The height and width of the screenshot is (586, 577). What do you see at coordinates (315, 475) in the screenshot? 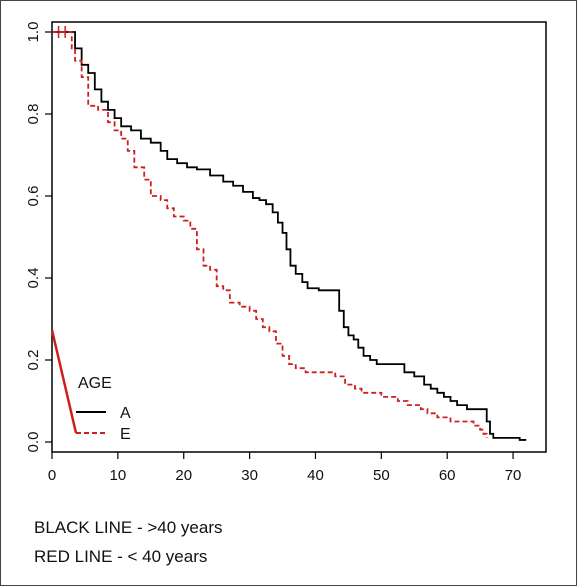
I see `x-tick-label: 40` at bounding box center [315, 475].